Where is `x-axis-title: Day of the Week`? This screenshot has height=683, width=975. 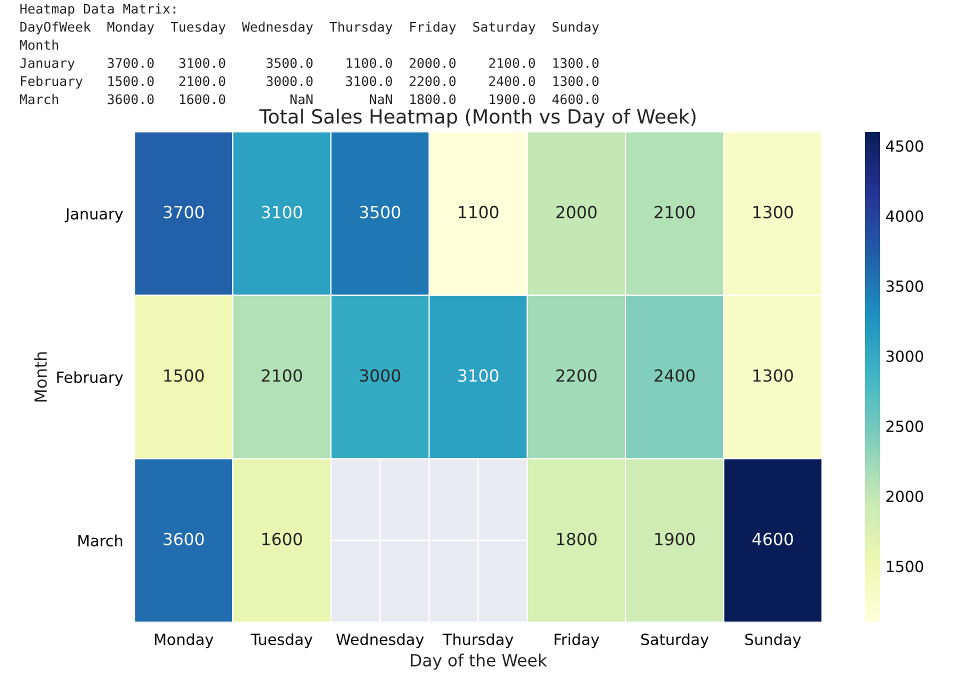
x-axis-title: Day of the Week is located at coordinates (479, 662).